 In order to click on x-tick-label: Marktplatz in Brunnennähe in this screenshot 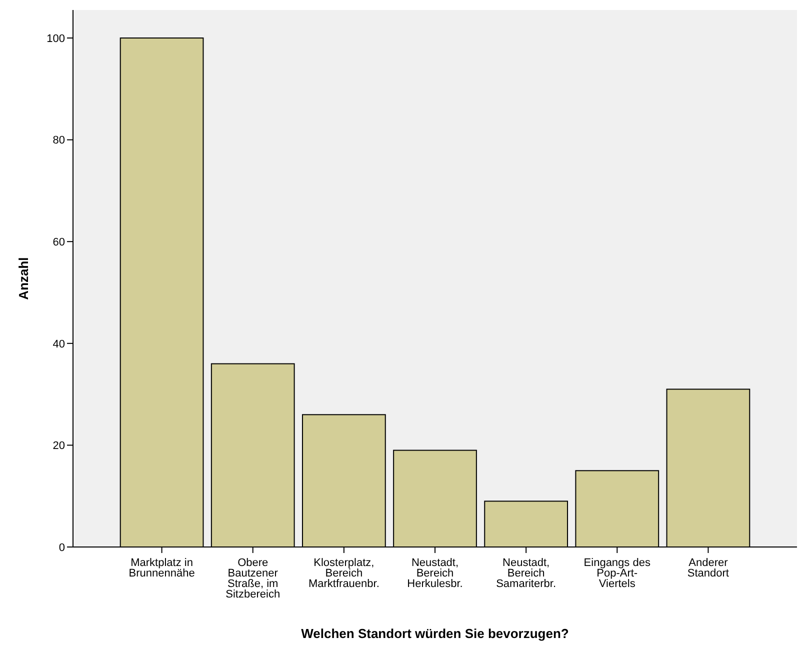, I will do `click(161, 568)`.